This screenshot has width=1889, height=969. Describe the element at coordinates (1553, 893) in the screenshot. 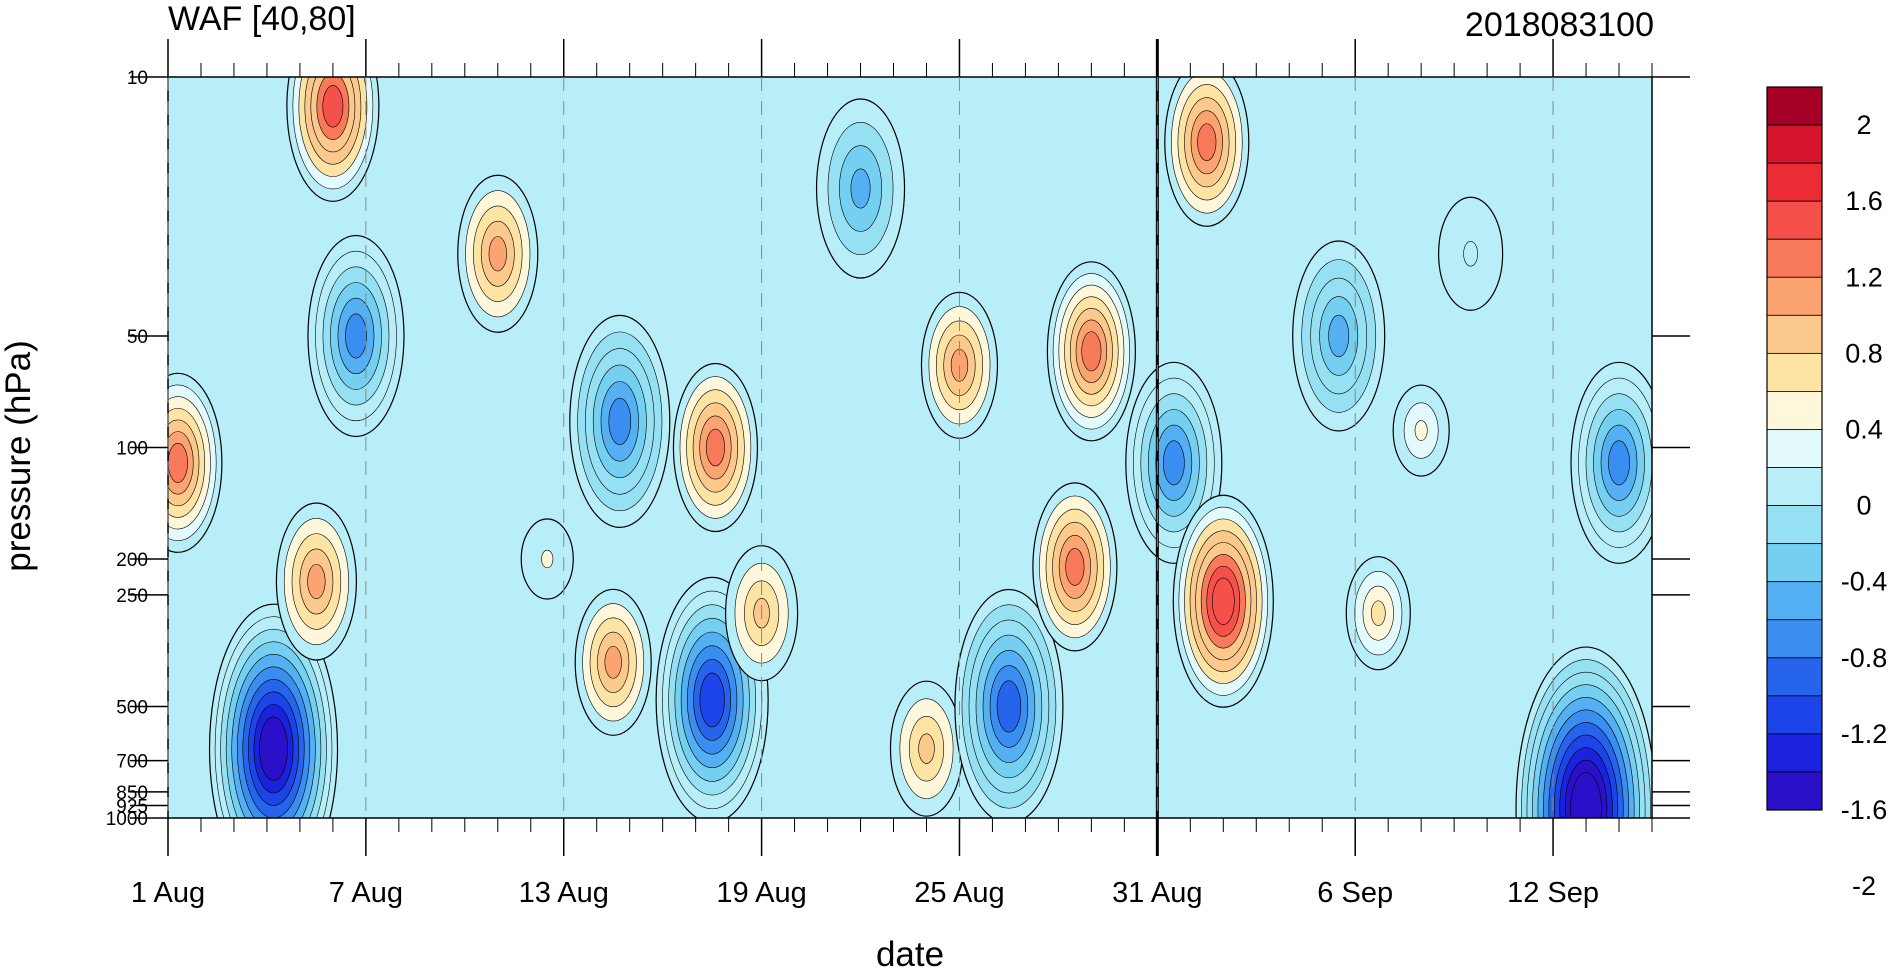

I see `x-tick-label: 12 Sep` at that location.